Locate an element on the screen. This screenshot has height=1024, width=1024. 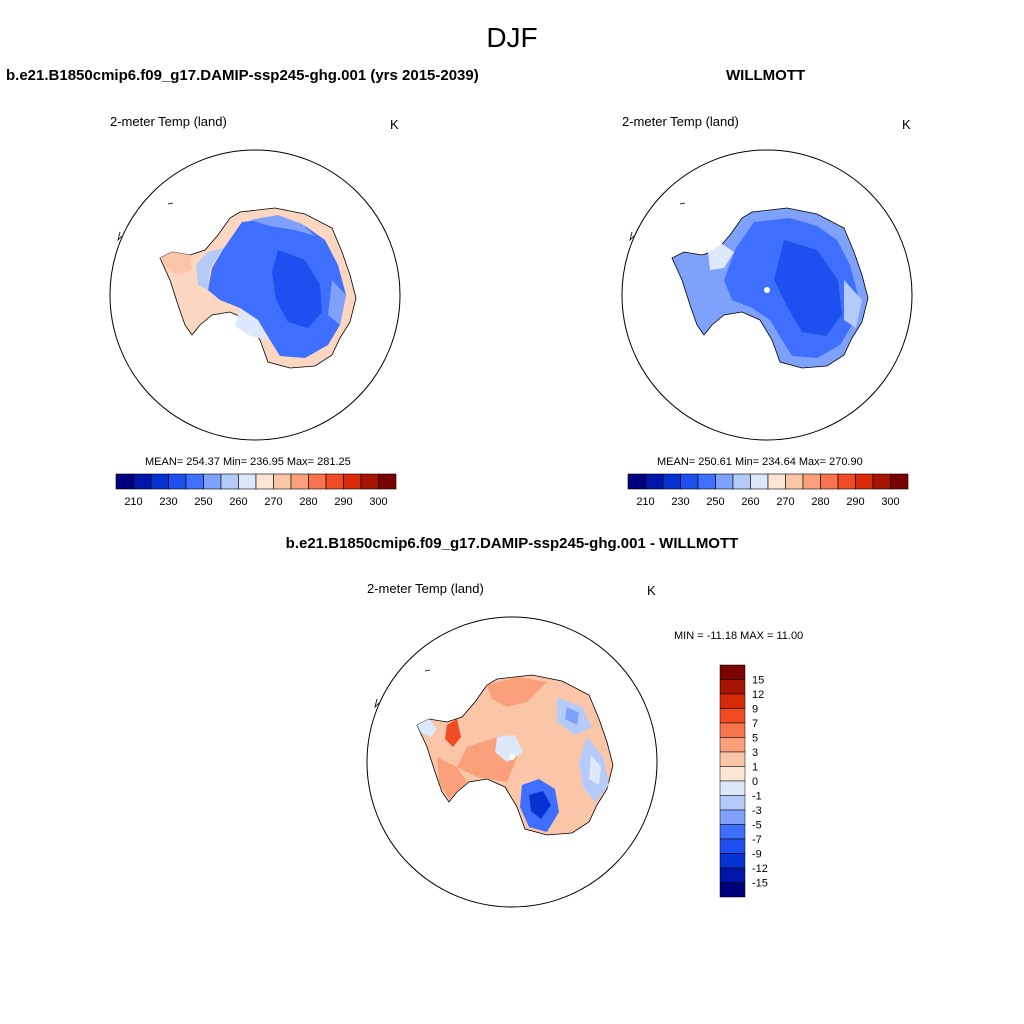
diff-colorbar-label: -7 is located at coordinates (757, 840).